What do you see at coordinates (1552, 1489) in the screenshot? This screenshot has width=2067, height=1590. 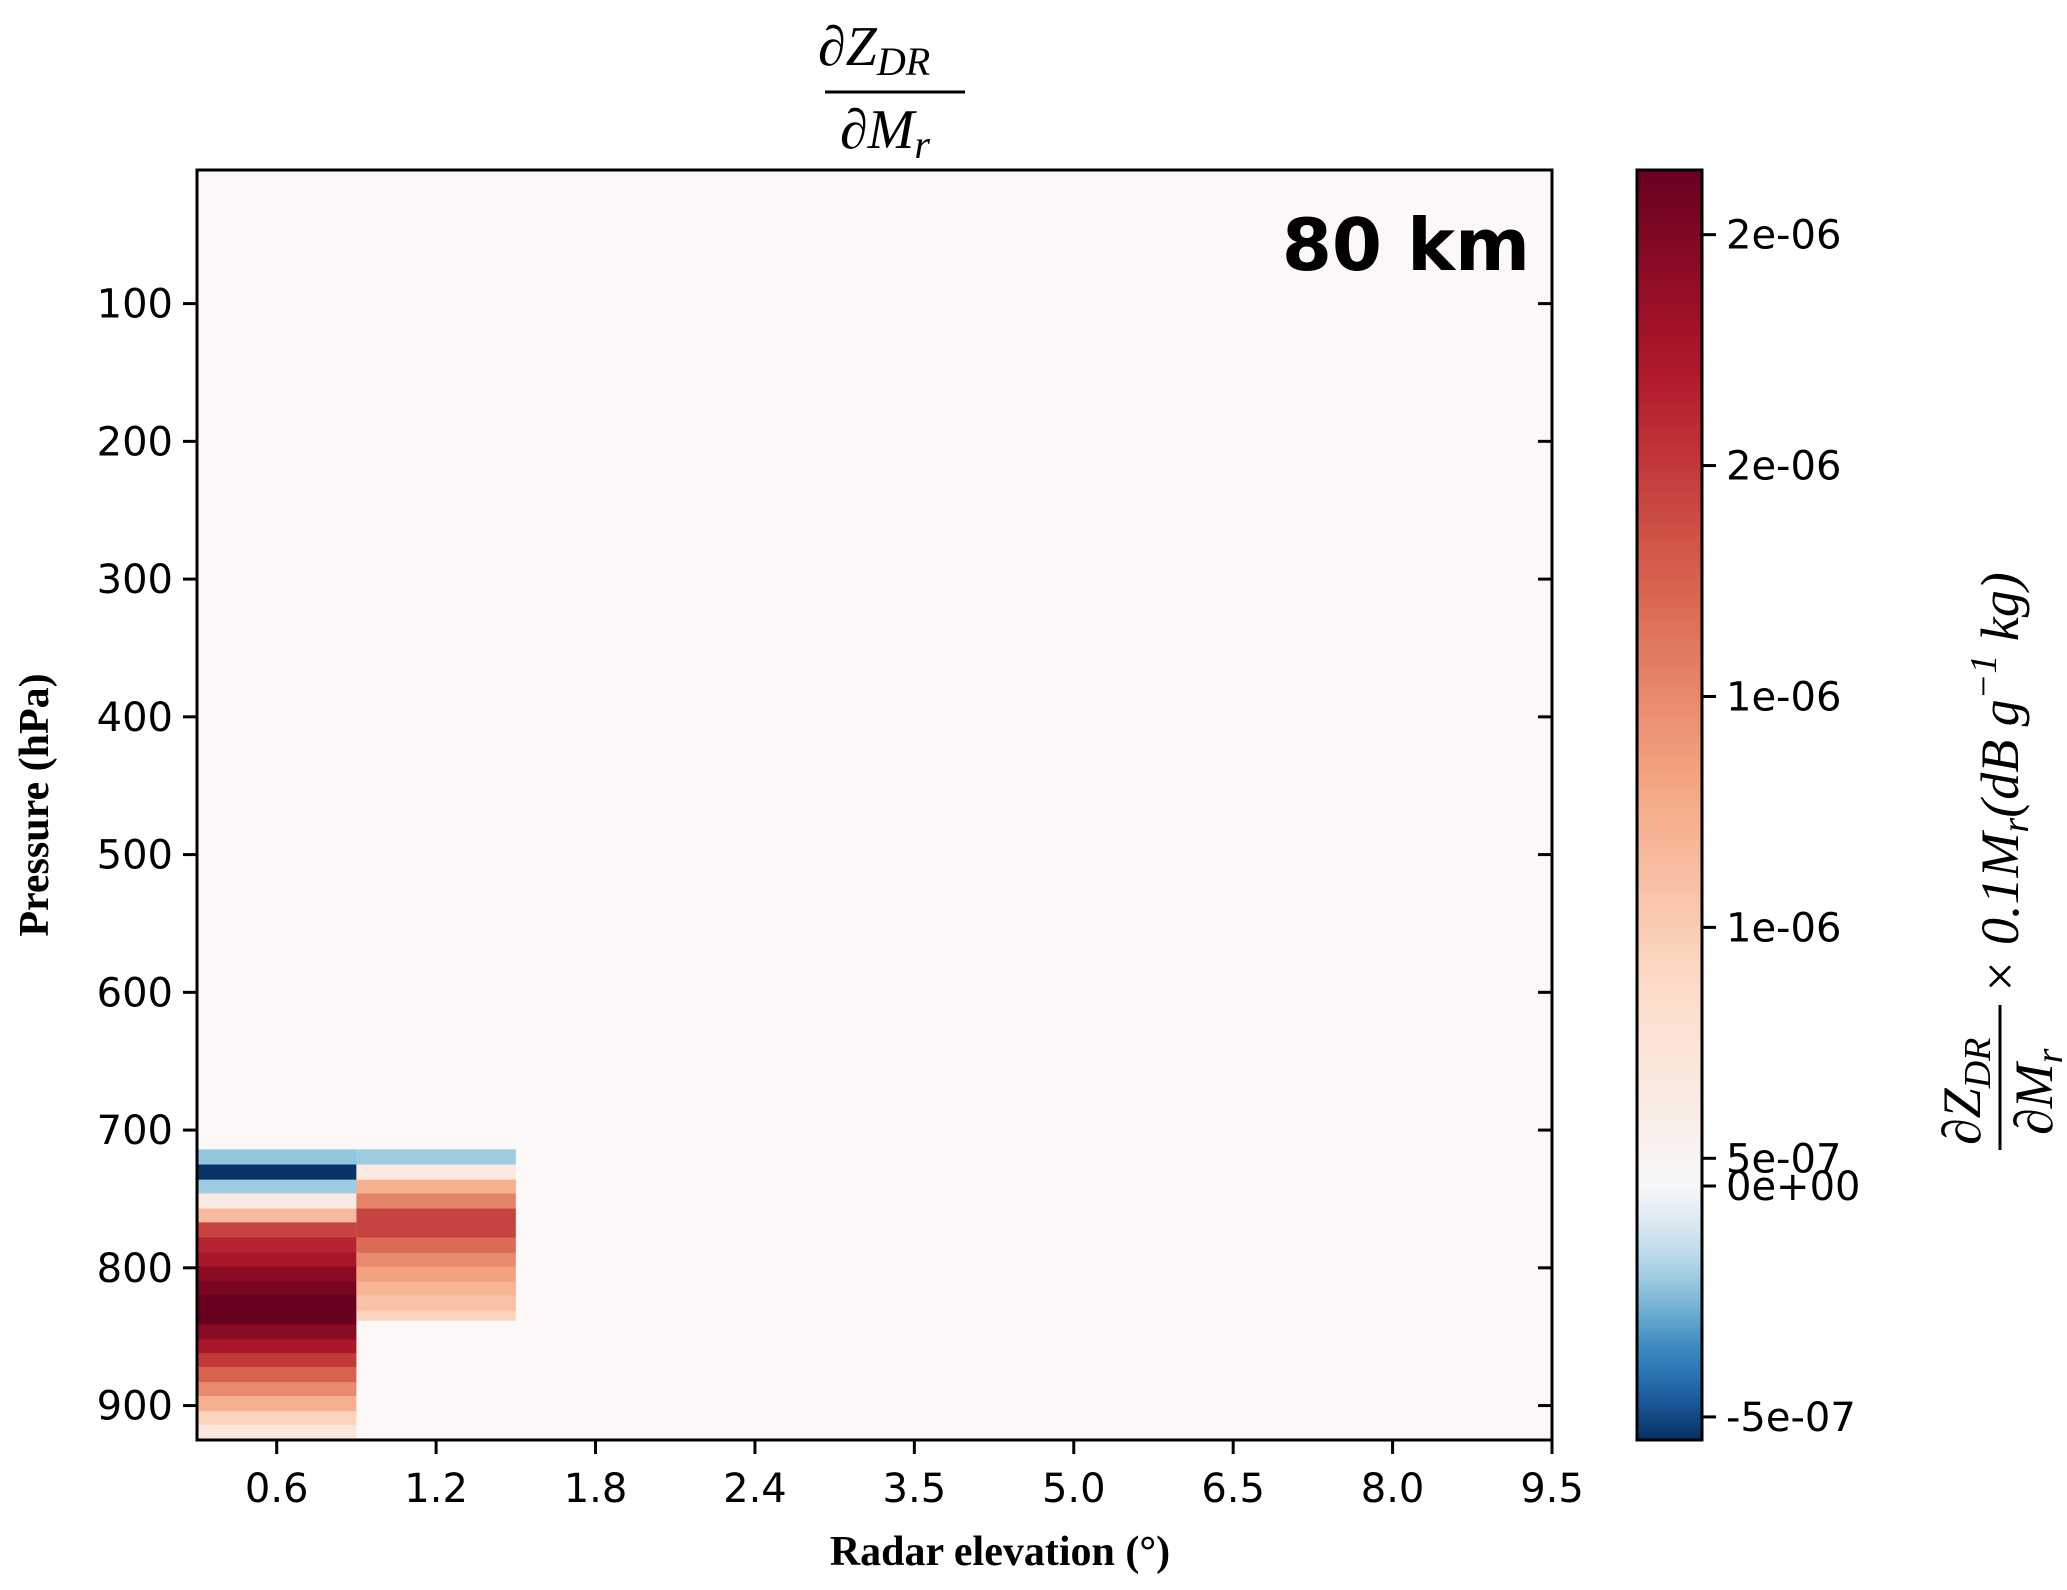 I see `x-tick-label: 9.5` at bounding box center [1552, 1489].